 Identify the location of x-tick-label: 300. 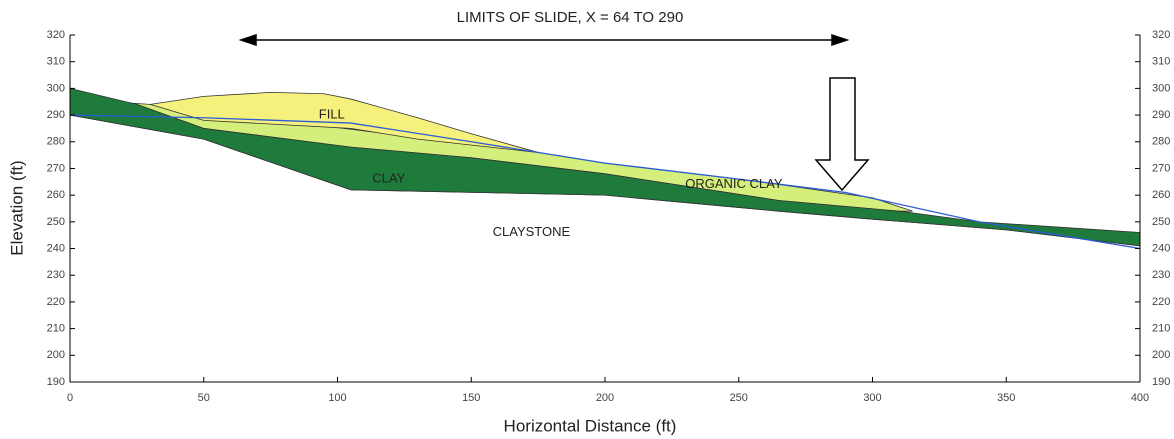
(872, 398).